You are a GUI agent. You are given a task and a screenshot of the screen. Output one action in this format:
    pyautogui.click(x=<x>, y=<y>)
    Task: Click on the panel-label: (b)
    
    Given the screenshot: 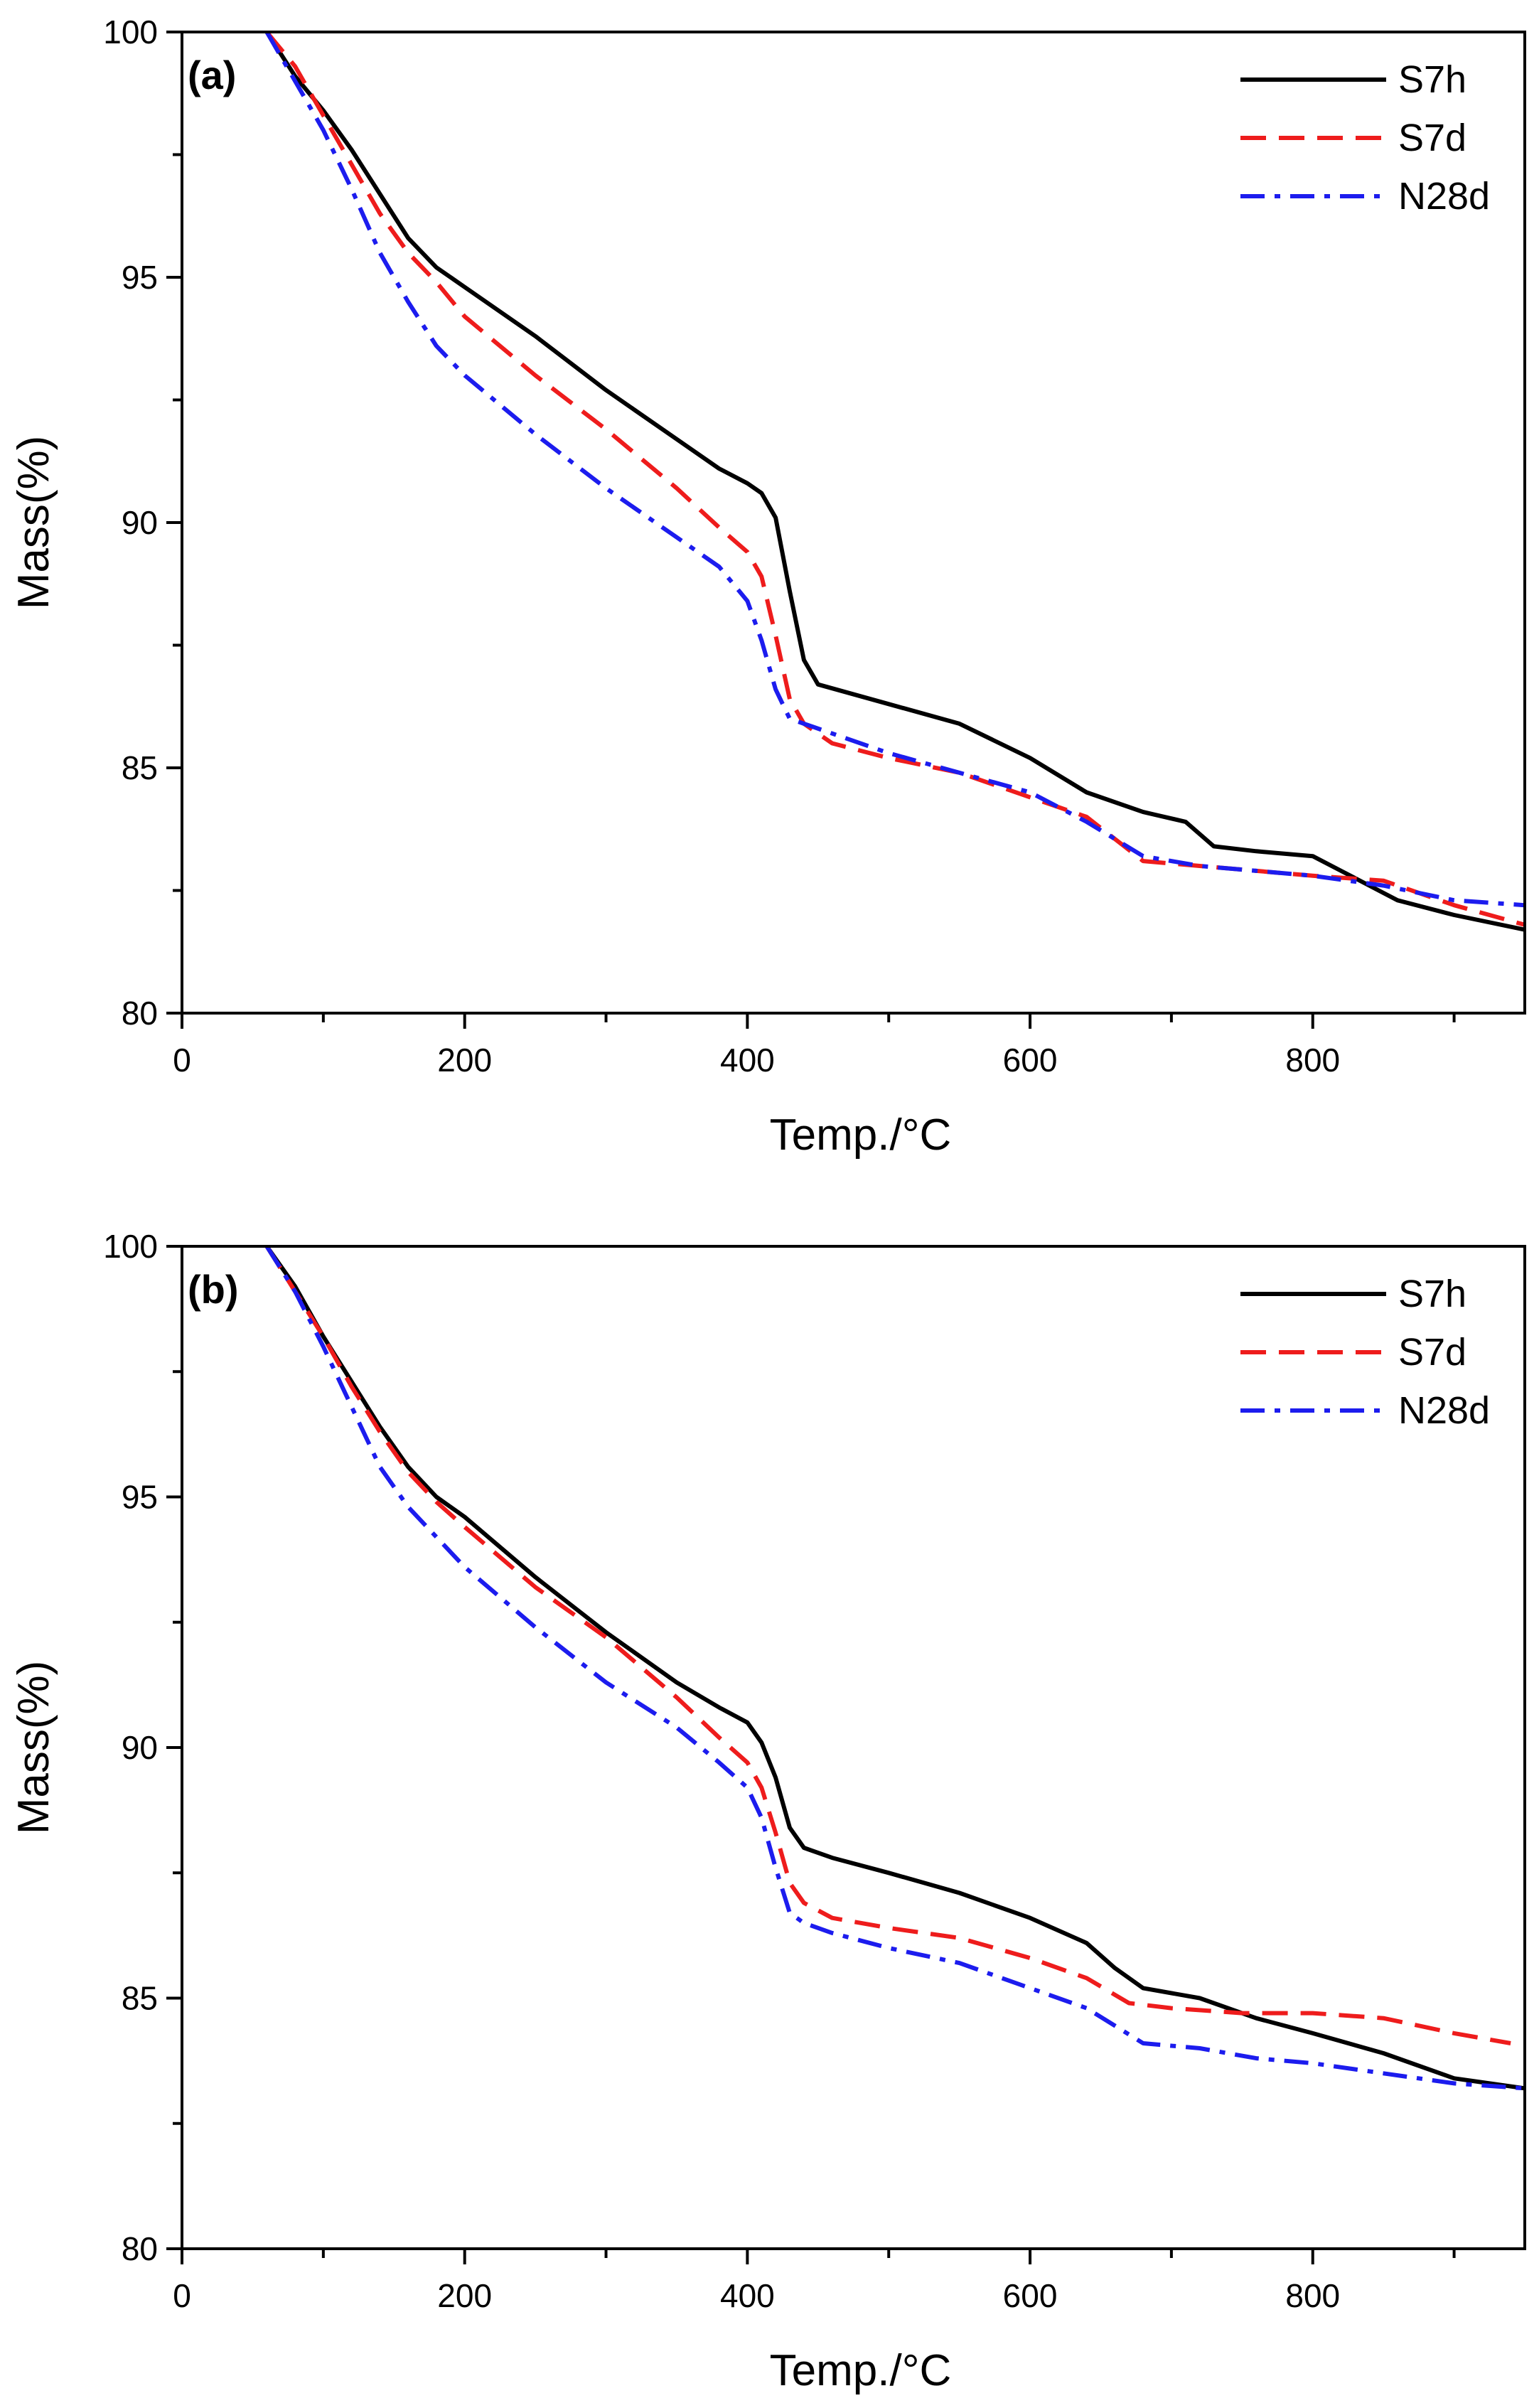 What is the action you would take?
    pyautogui.click(x=214, y=1289)
    